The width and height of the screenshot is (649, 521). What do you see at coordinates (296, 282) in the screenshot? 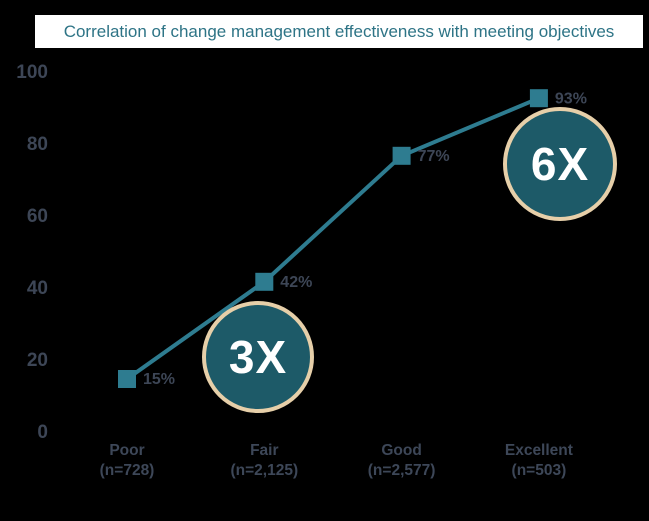
I see `data-point-label: 42%` at bounding box center [296, 282].